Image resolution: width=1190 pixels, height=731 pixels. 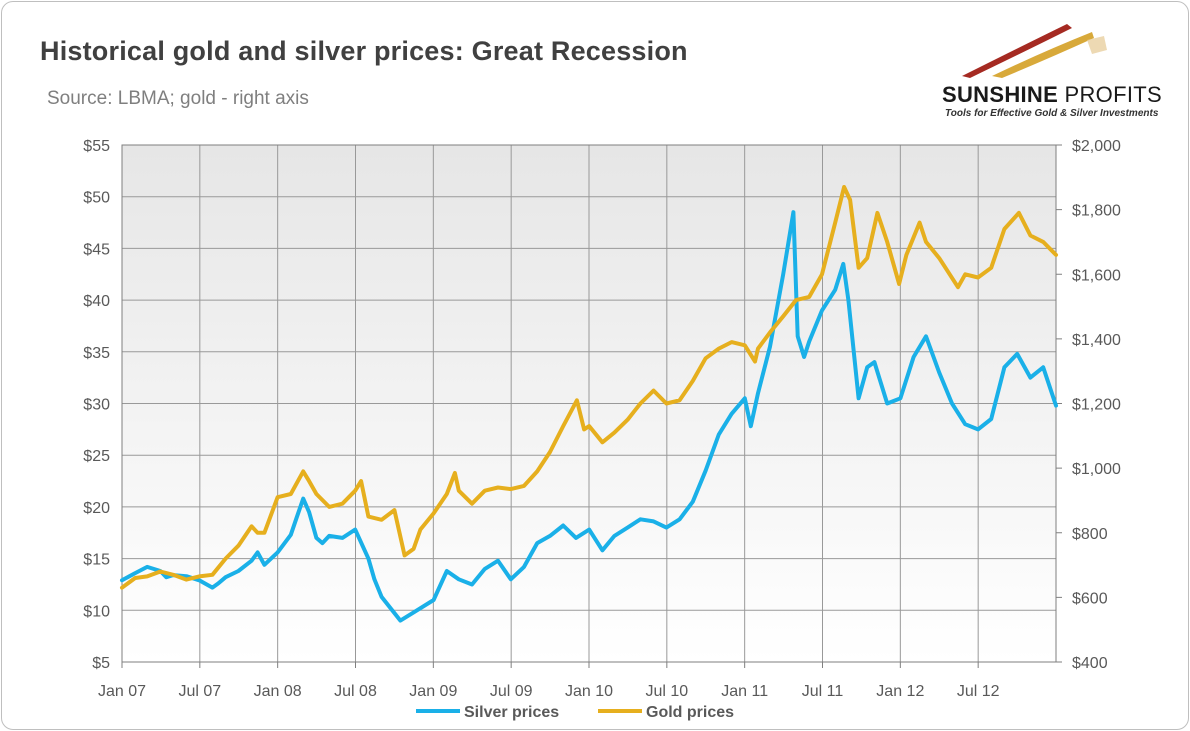 I want to click on y-right-tick-label: $600, so click(x=1090, y=598).